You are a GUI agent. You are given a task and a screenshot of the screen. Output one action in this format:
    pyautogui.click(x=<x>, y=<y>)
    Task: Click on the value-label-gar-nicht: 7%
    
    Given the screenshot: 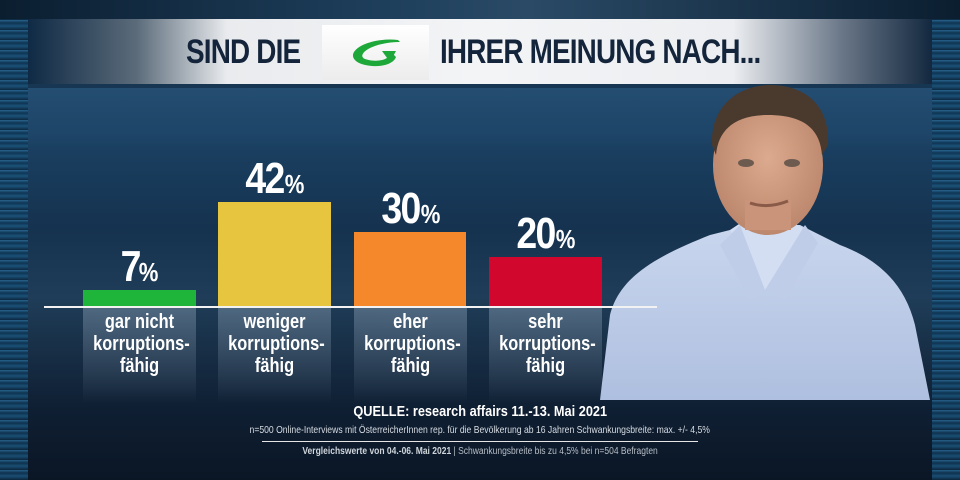 What is the action you would take?
    pyautogui.click(x=139, y=266)
    